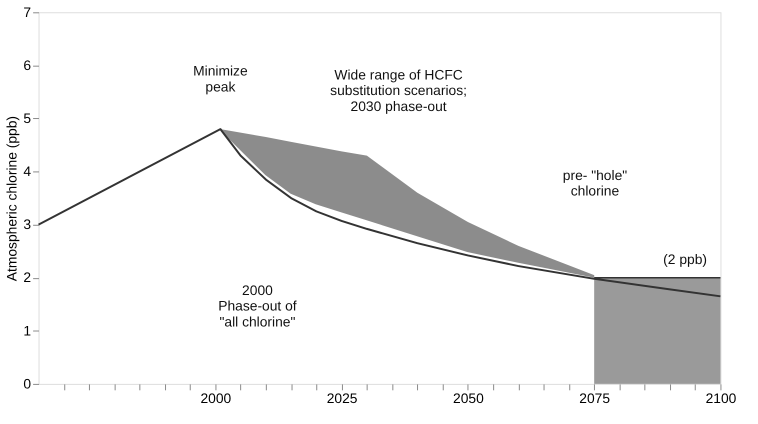 The width and height of the screenshot is (758, 424). I want to click on x-tick-label: 2100, so click(721, 398).